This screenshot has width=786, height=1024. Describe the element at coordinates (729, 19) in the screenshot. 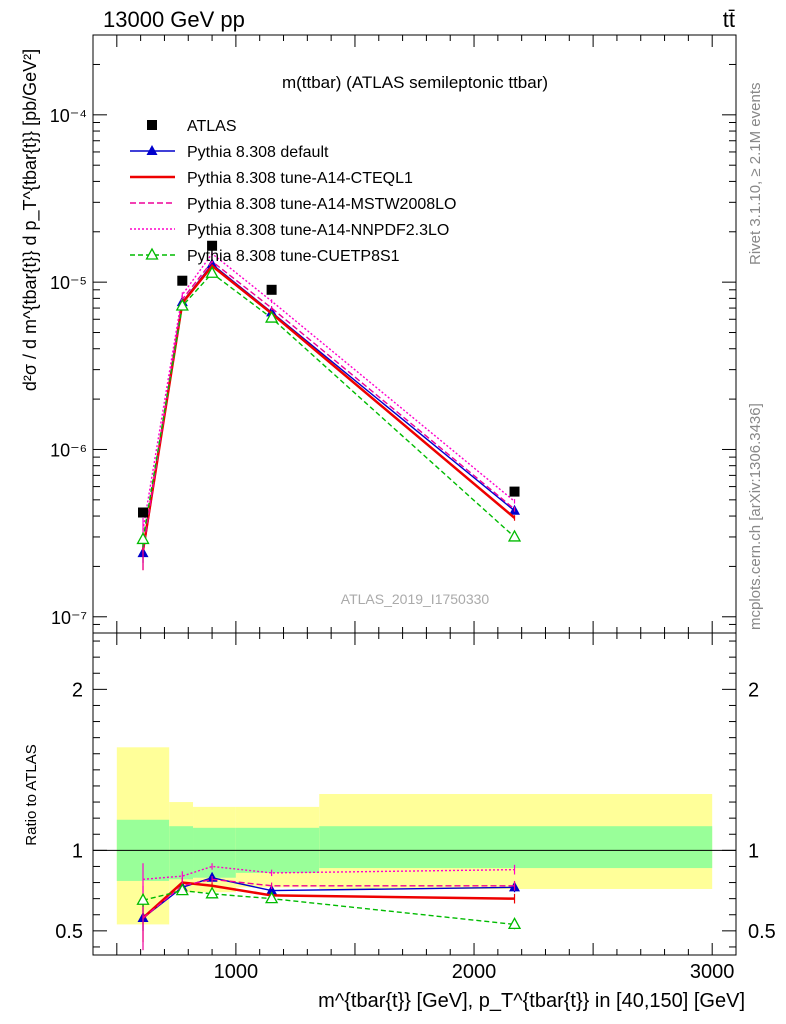

I see `process-label: tt̄` at that location.